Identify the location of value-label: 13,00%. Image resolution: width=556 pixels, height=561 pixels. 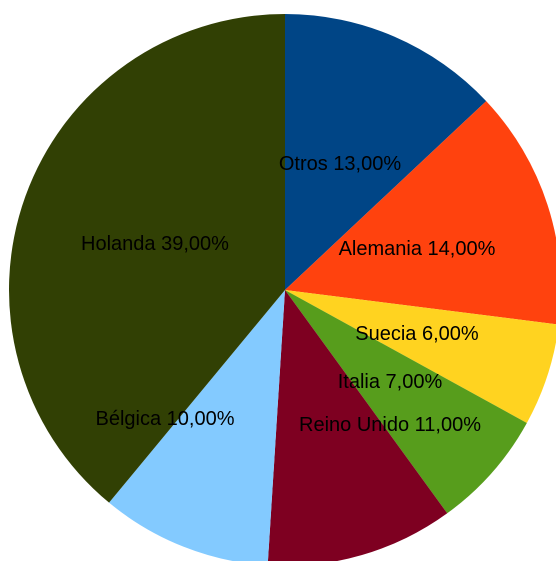
(367, 164).